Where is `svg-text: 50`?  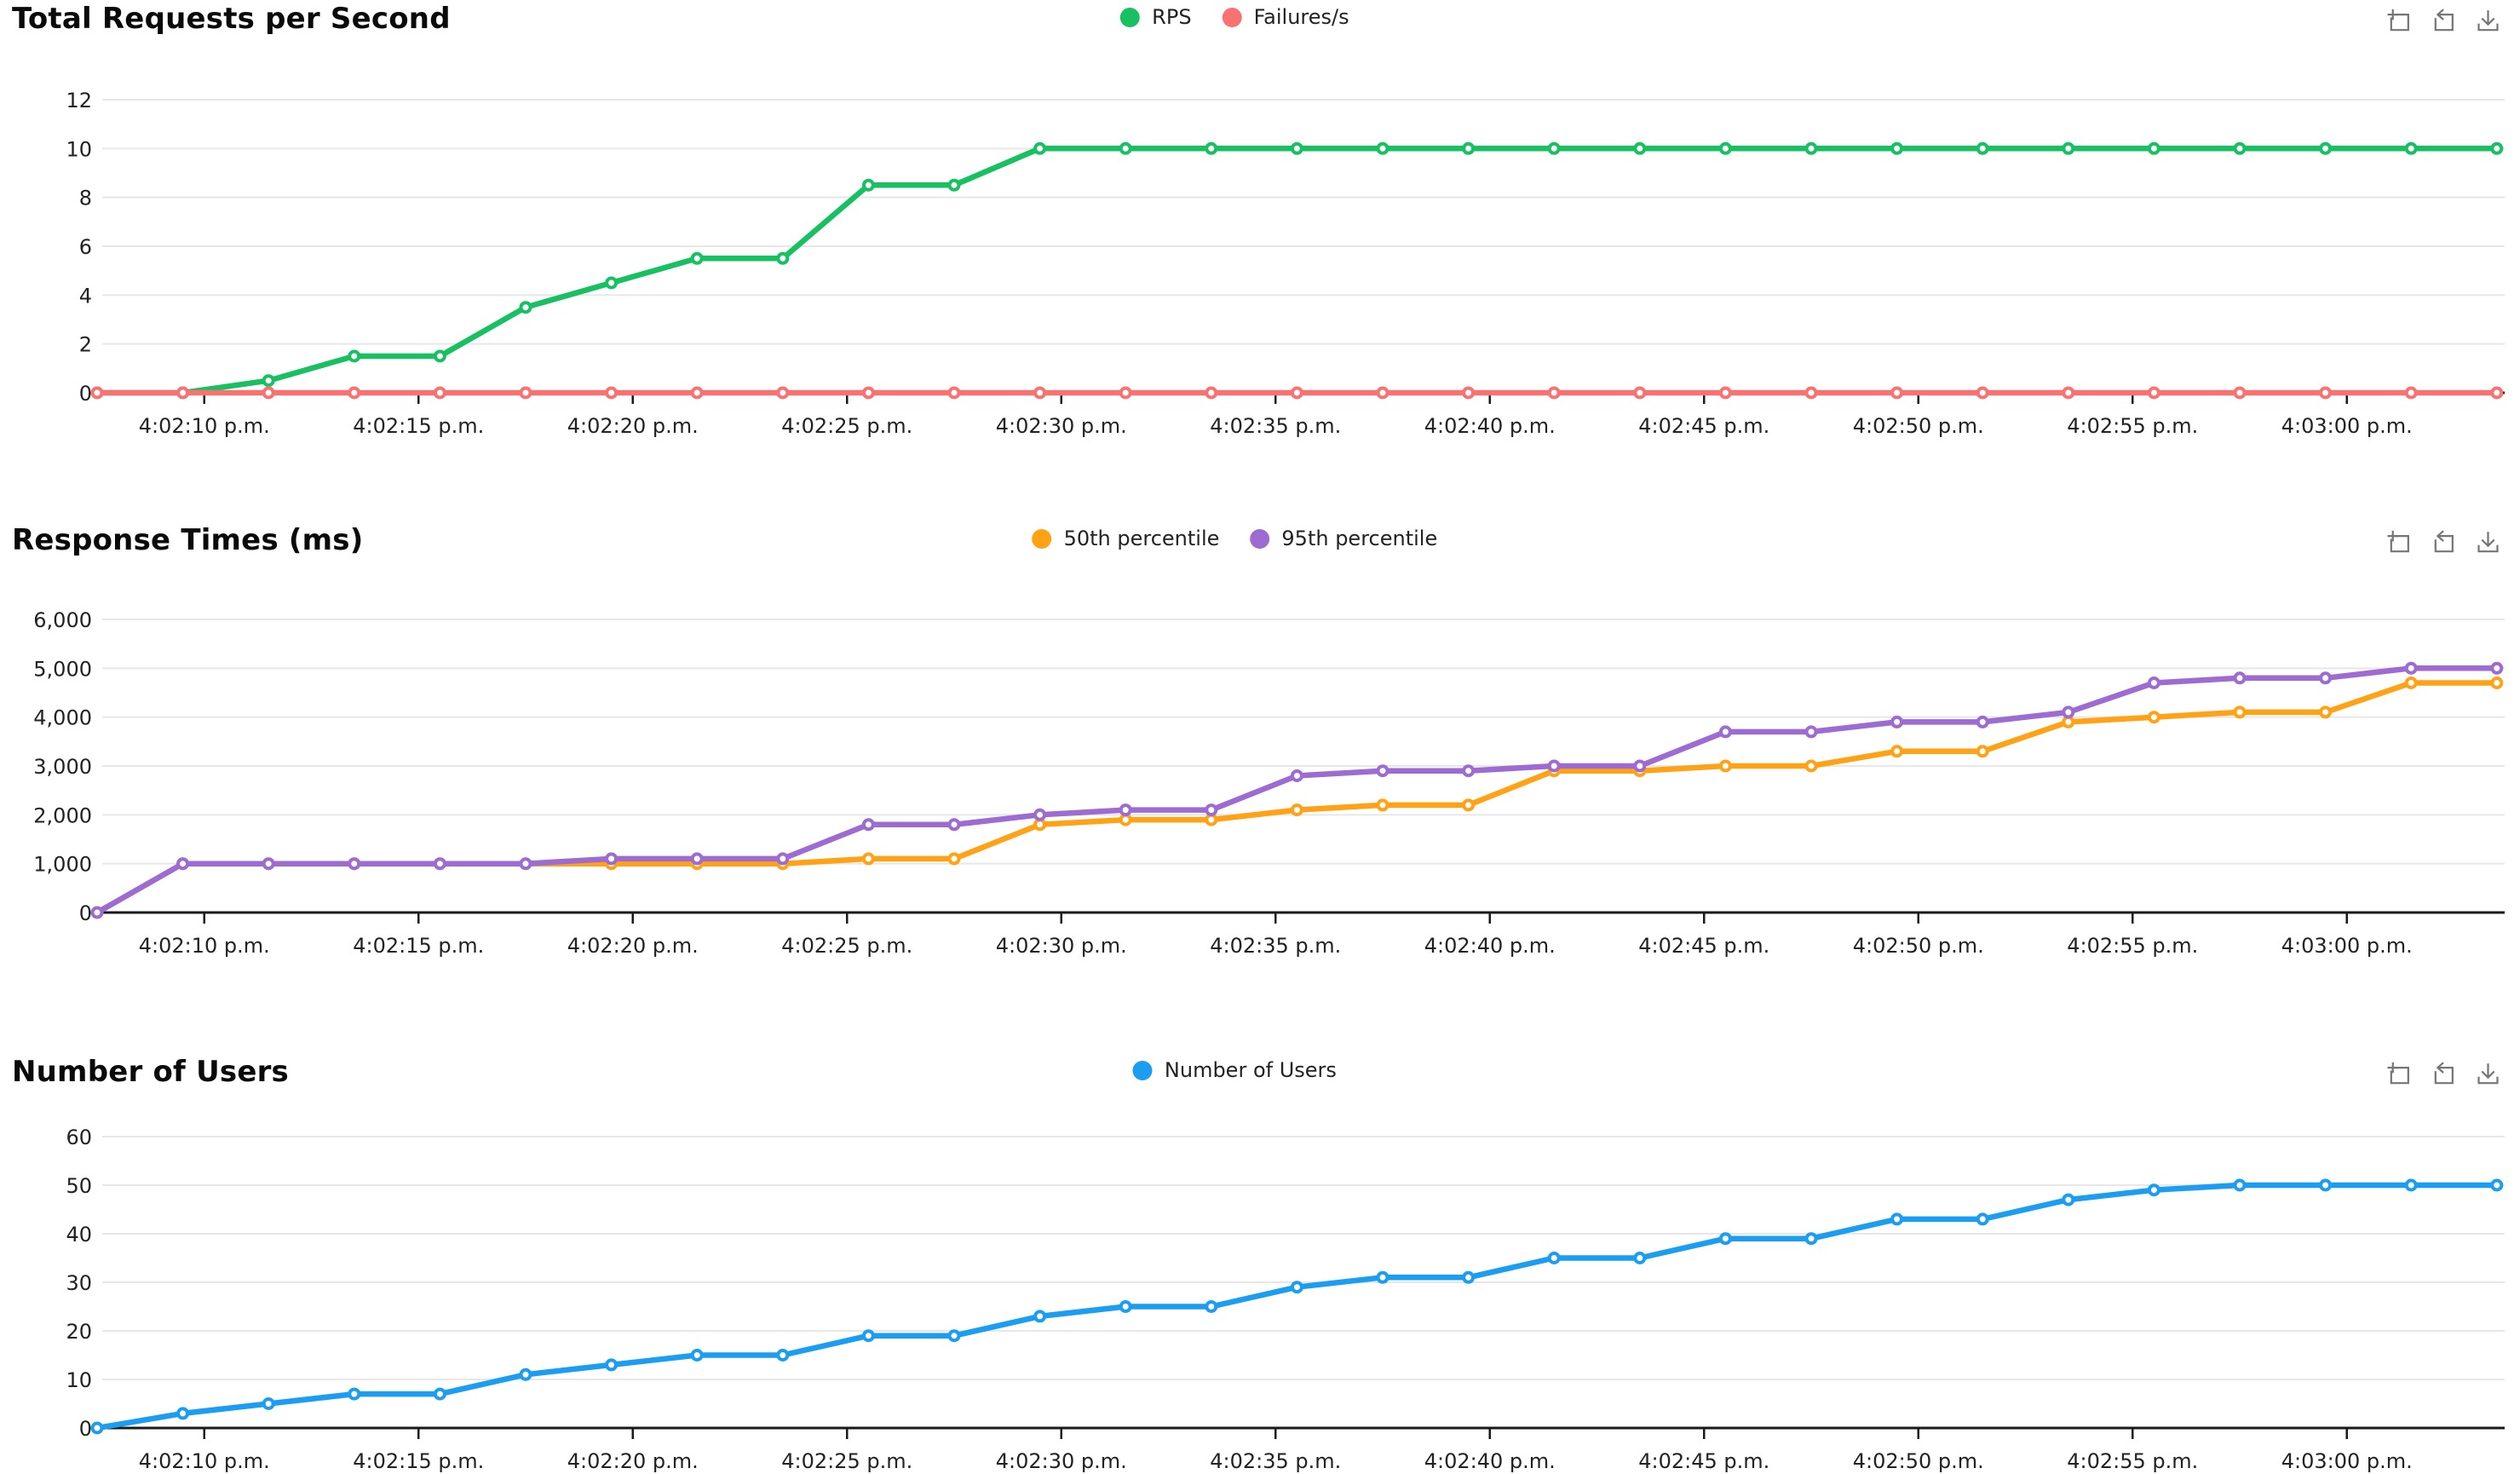 svg-text: 50 is located at coordinates (79, 1186).